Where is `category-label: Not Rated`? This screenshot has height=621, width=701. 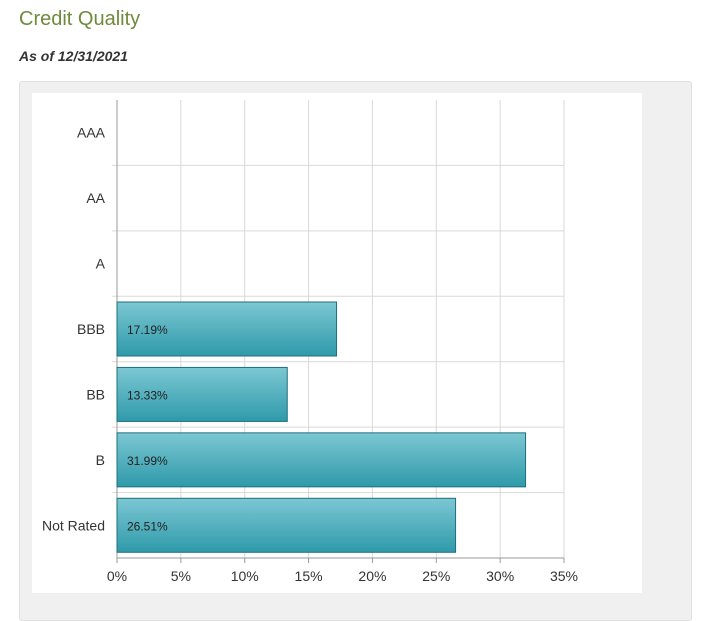 category-label: Not Rated is located at coordinates (73, 525).